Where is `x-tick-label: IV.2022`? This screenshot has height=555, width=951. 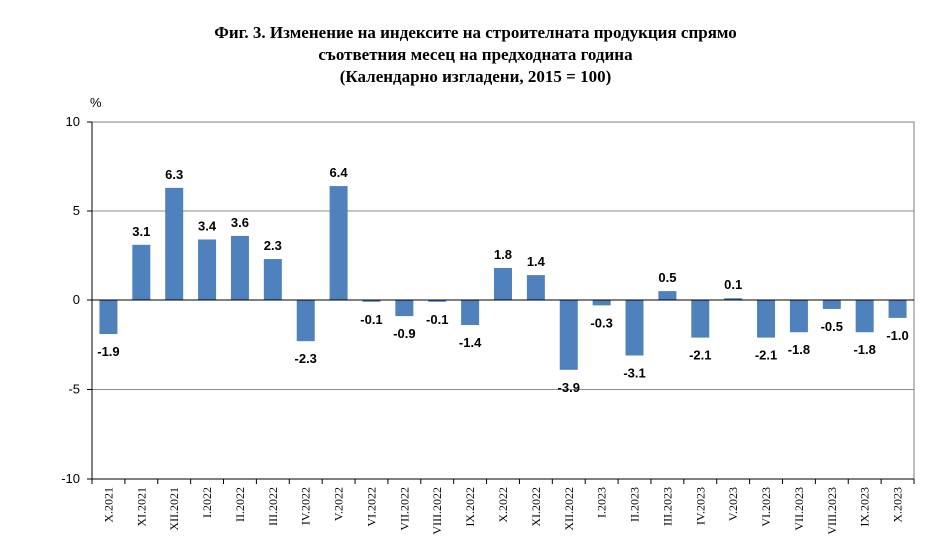
x-tick-label: IV.2022 is located at coordinates (306, 506).